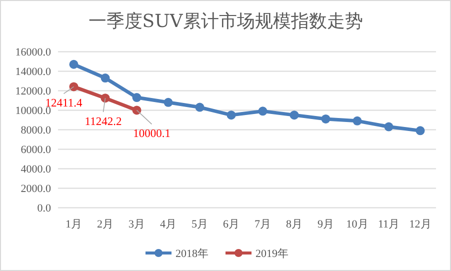 This screenshot has width=451, height=271. Describe the element at coordinates (74, 224) in the screenshot. I see `x-tick-label: 1月` at that location.